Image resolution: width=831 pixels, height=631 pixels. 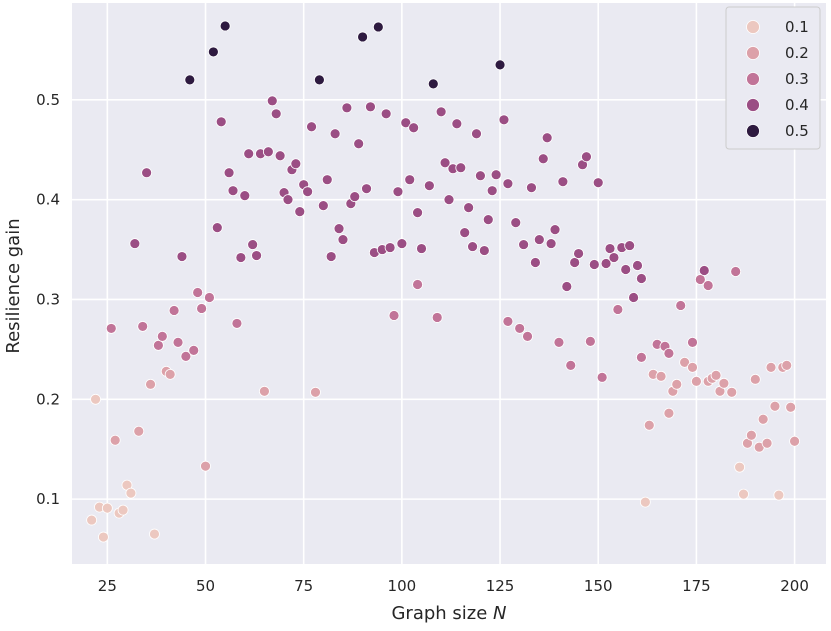 What do you see at coordinates (48, 200) in the screenshot?
I see `y-tick-label: 0.4` at bounding box center [48, 200].